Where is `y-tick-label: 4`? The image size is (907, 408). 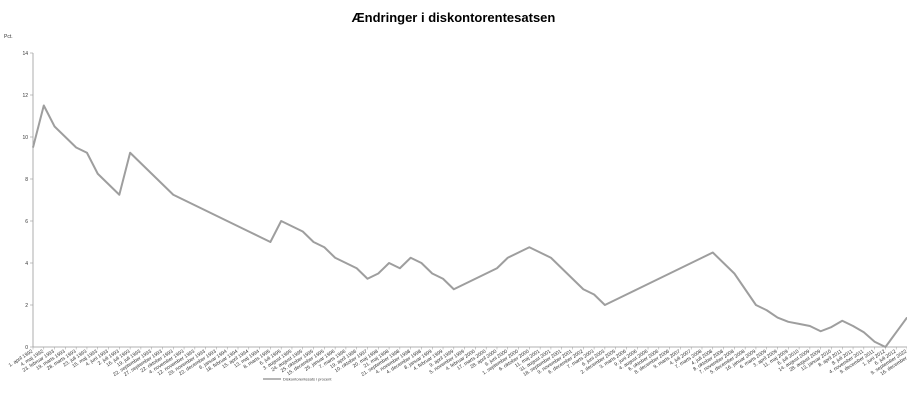 y-tick-label: 4 is located at coordinates (26, 264).